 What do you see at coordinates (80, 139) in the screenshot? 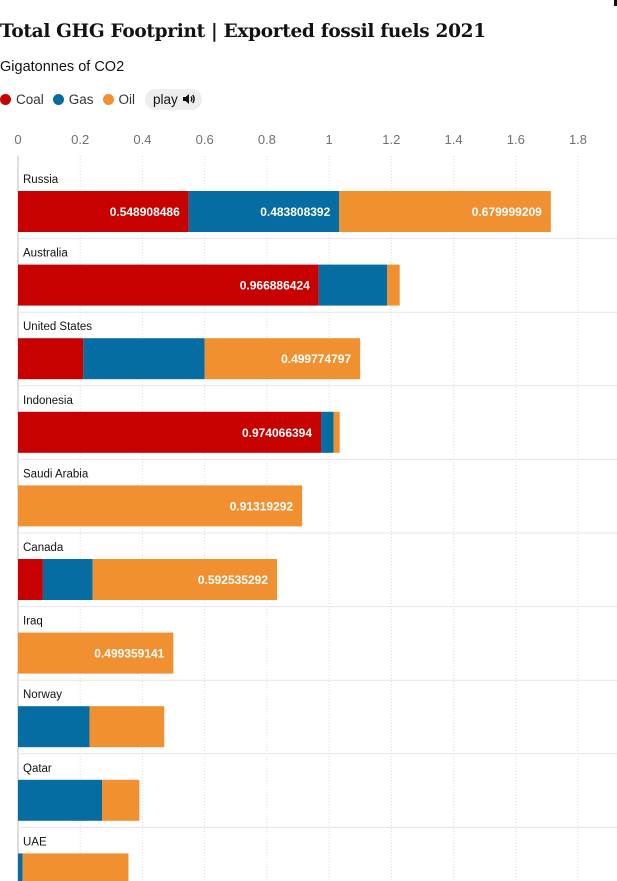
I see `x-tick-label: 0.2` at bounding box center [80, 139].